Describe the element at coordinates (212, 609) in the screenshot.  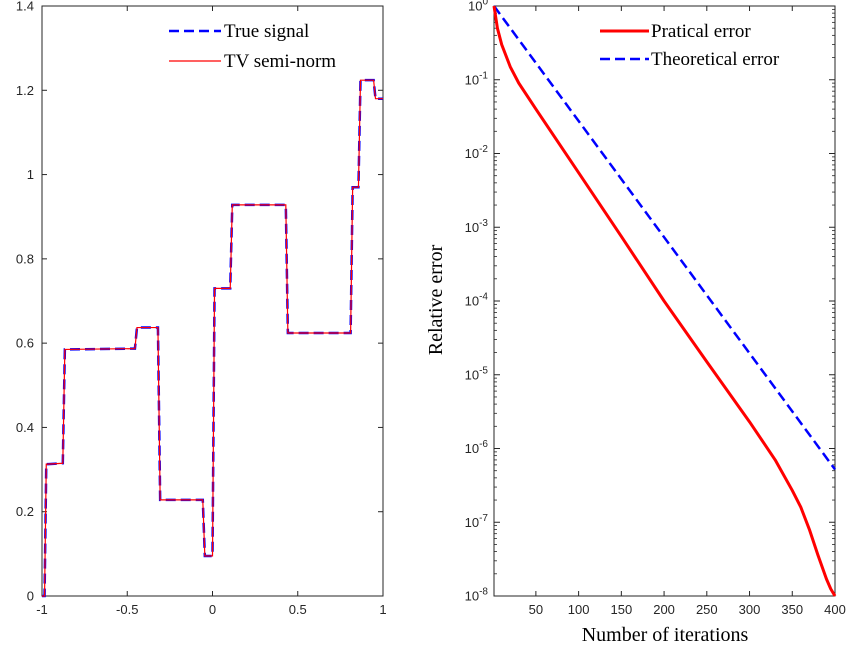
I see `x-tick-label: 0` at that location.